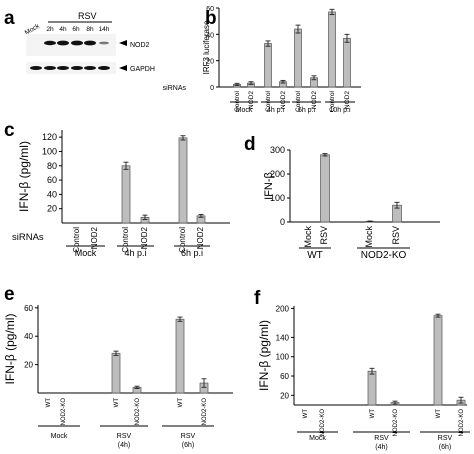 This screenshot has width=474, height=454. What do you see at coordinates (315, 255) in the screenshot?
I see `group-label: WT` at bounding box center [315, 255].